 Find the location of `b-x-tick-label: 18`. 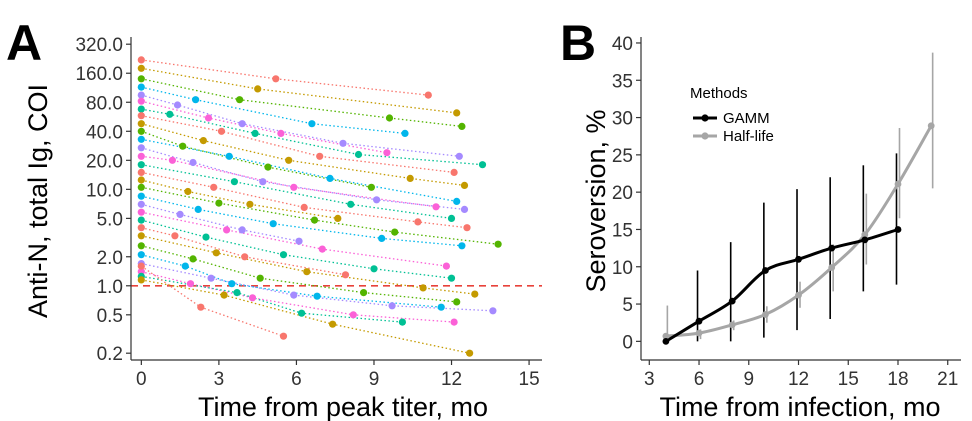

b-x-tick-label: 18 is located at coordinates (897, 379).